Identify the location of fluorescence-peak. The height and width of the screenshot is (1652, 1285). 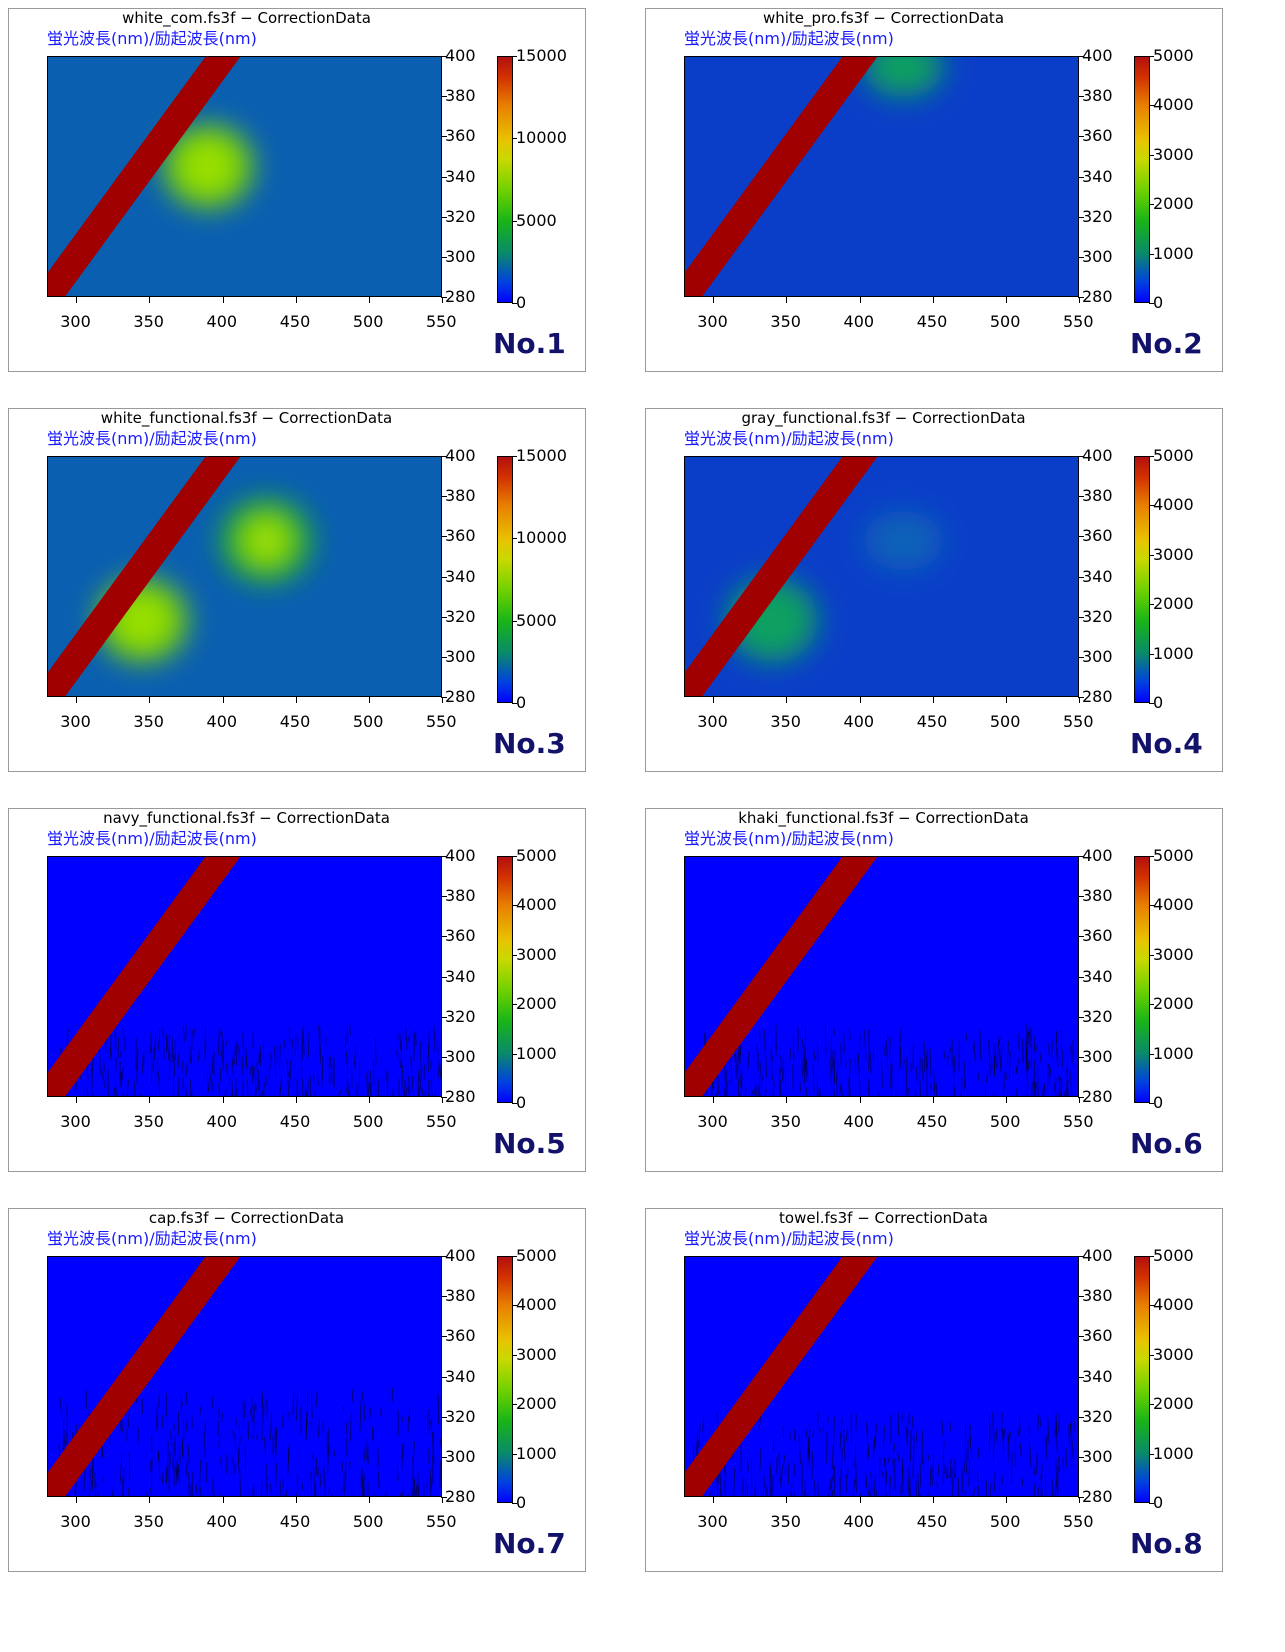
(903, 540).